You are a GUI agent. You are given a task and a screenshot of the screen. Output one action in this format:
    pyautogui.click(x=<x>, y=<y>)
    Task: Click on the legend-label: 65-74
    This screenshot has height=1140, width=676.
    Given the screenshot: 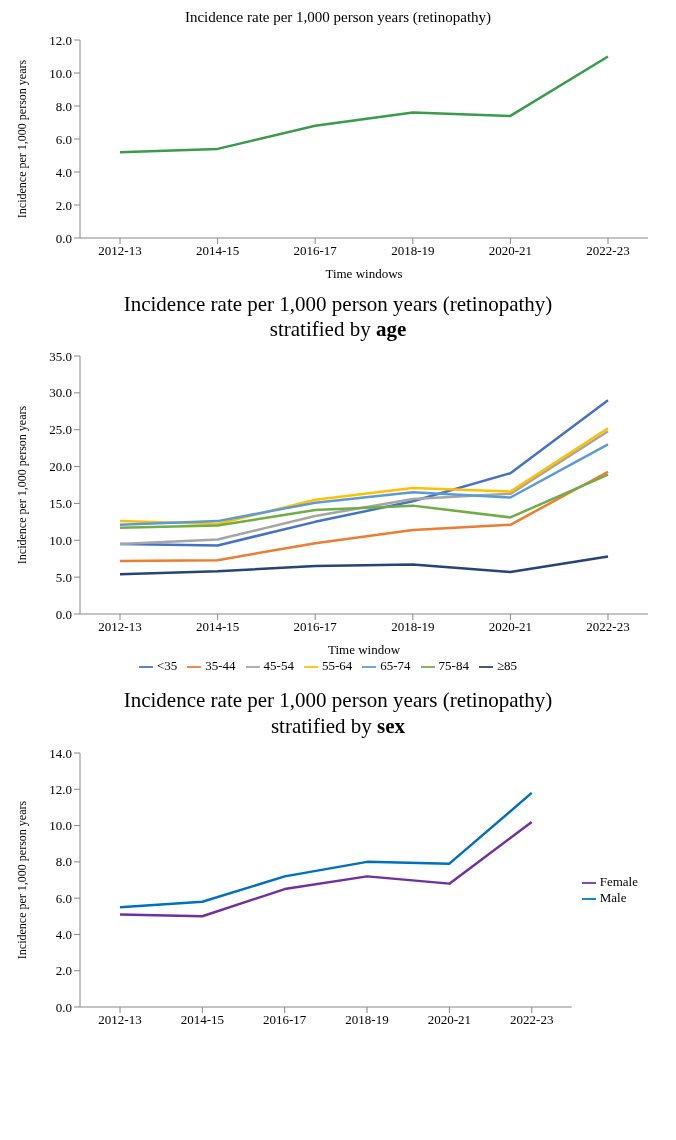 What is the action you would take?
    pyautogui.click(x=395, y=666)
    